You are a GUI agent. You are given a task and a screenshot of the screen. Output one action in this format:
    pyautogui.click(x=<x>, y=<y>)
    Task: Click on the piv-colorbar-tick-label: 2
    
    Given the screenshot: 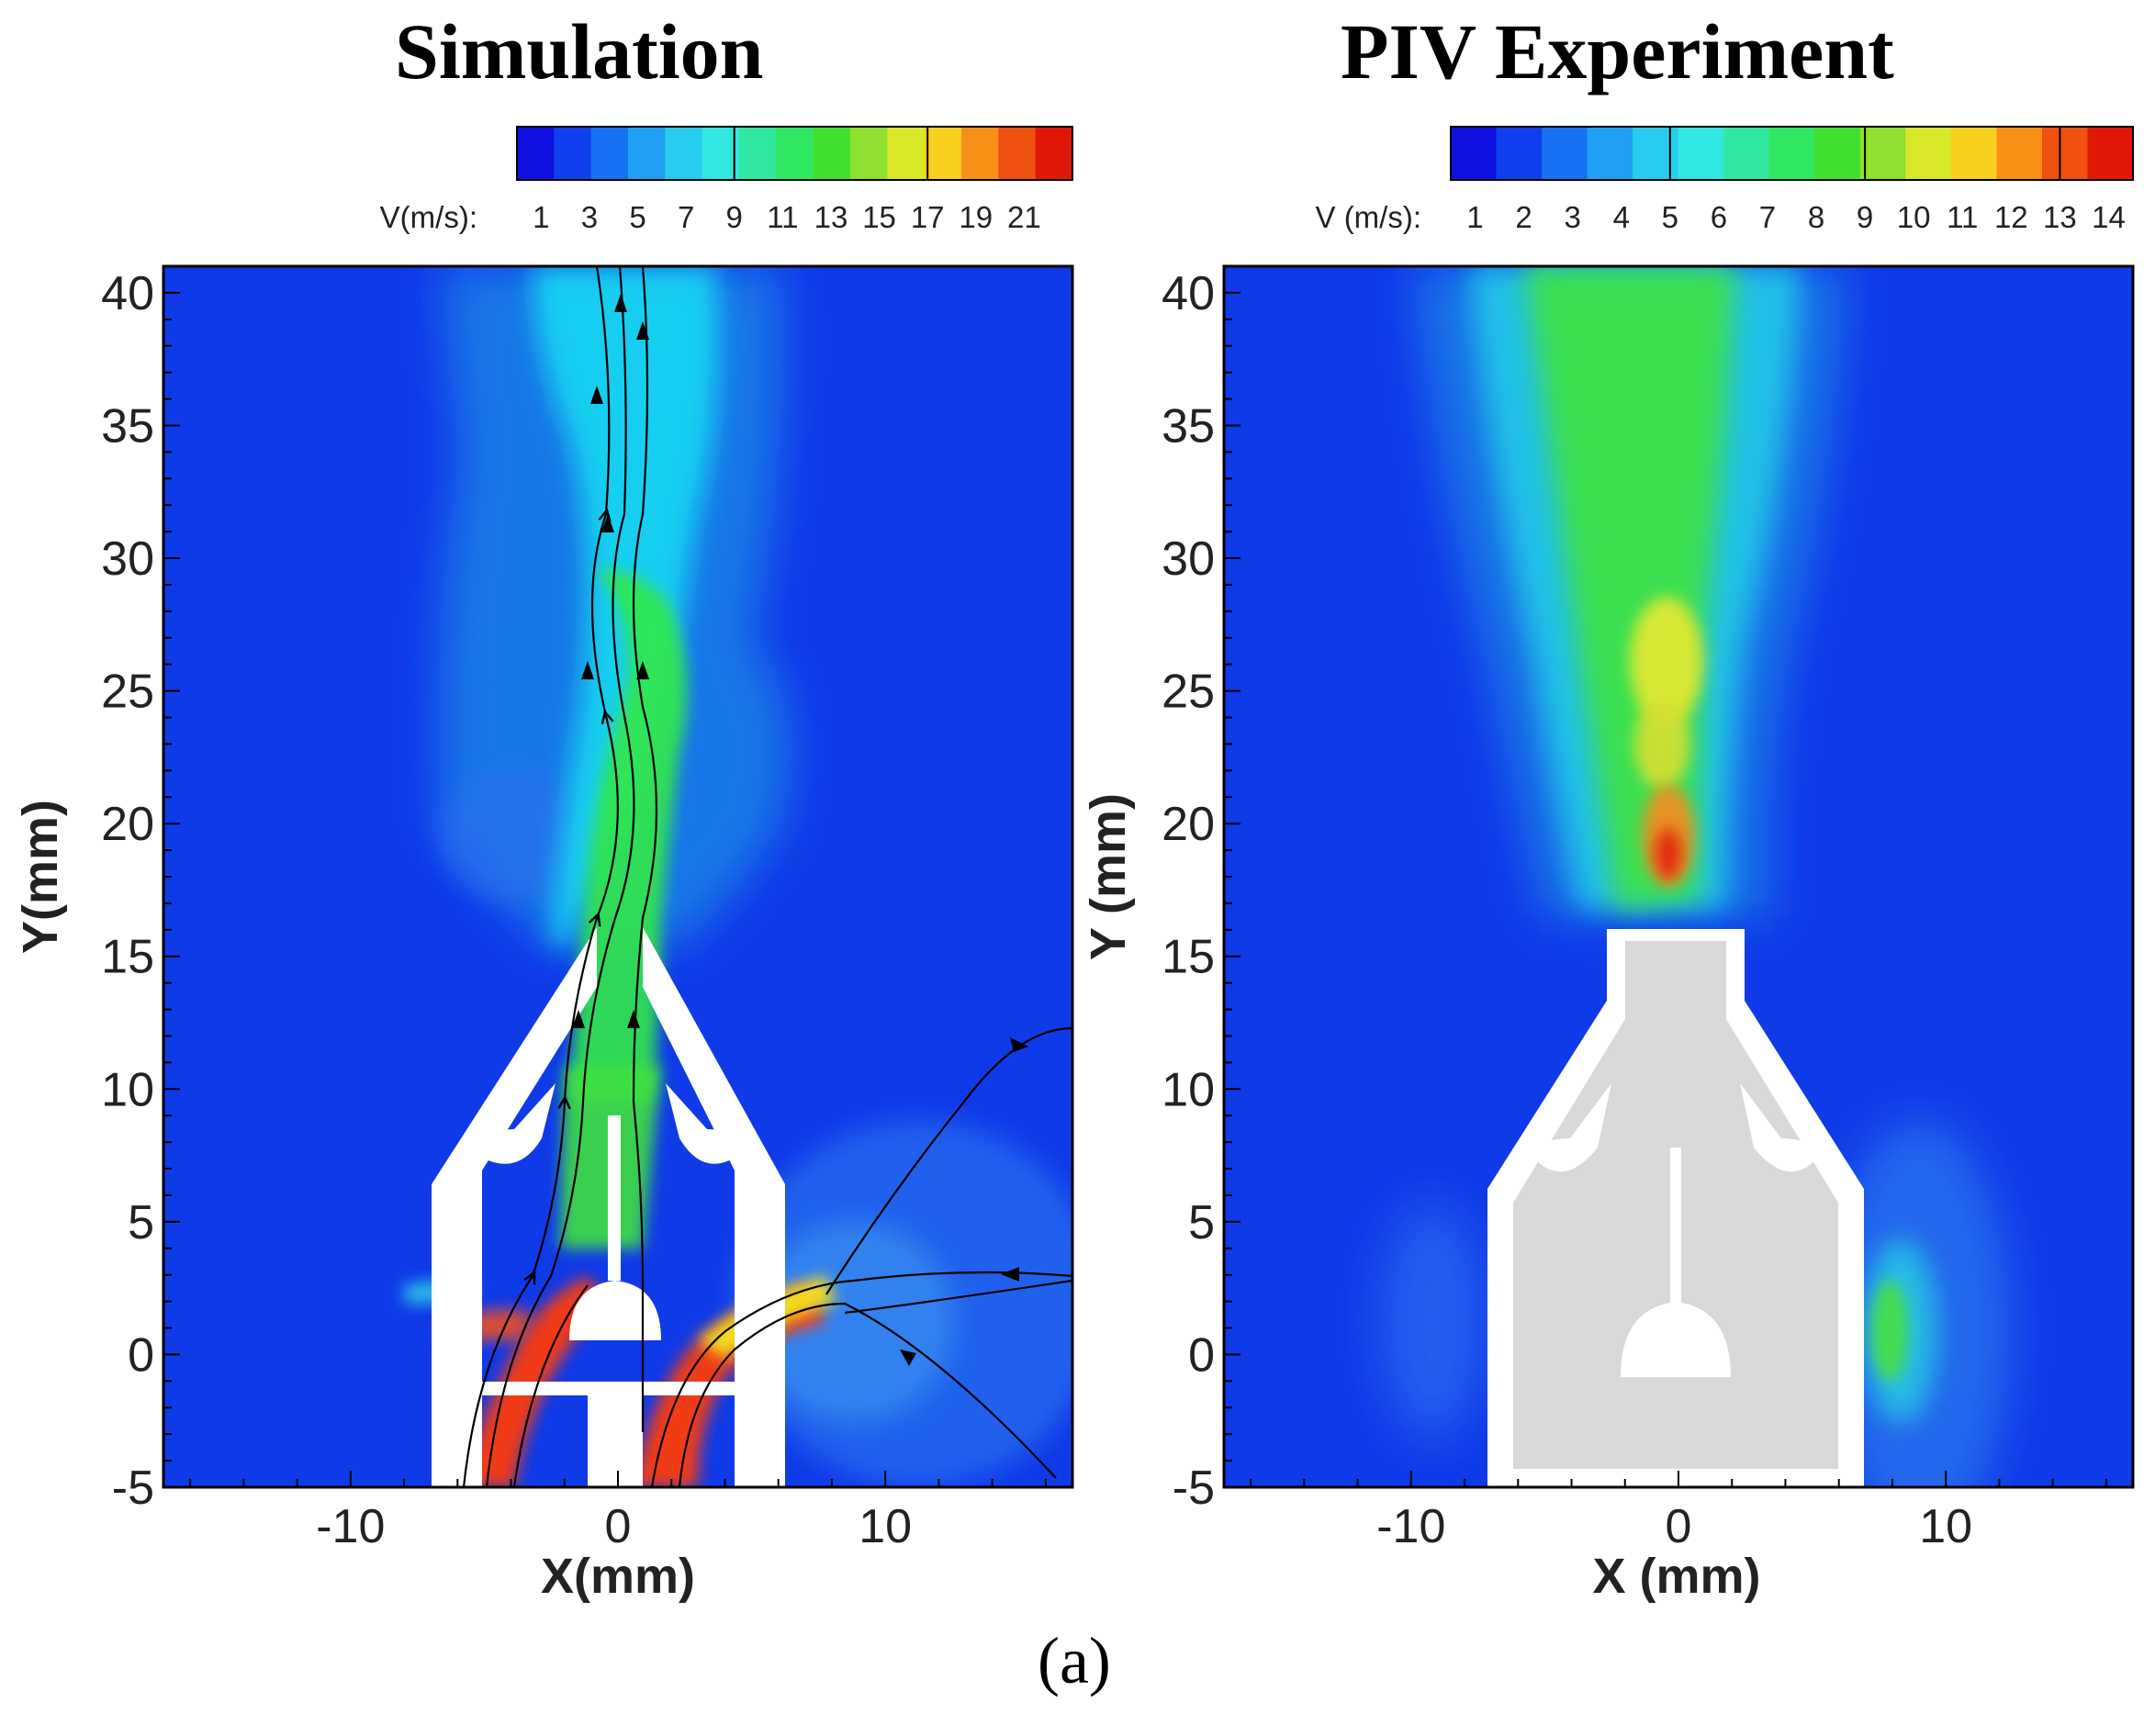 What is the action you would take?
    pyautogui.click(x=1523, y=217)
    